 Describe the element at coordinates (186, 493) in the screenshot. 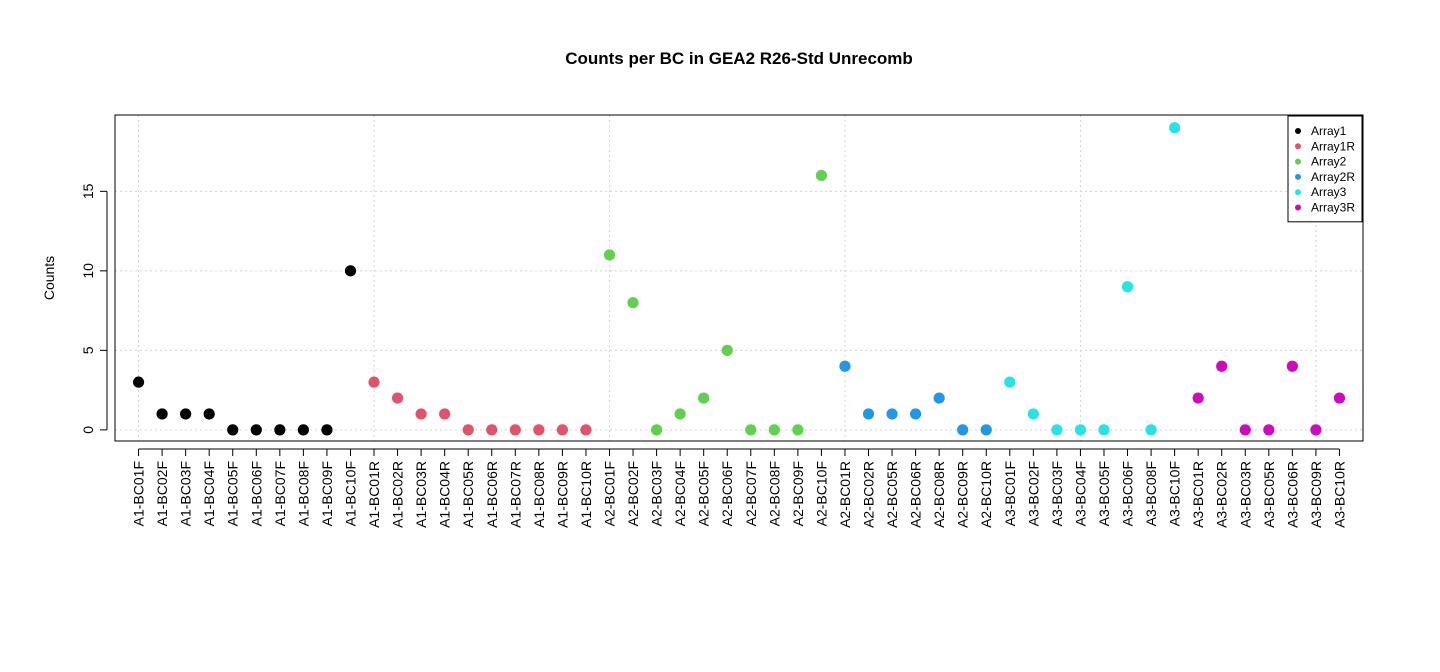

I see `x-tick-label: A1-BC03F` at that location.